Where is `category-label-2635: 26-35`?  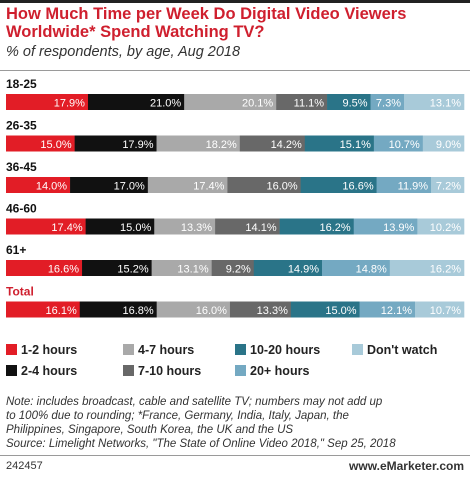
category-label-2635: 26-35 is located at coordinates (21, 126).